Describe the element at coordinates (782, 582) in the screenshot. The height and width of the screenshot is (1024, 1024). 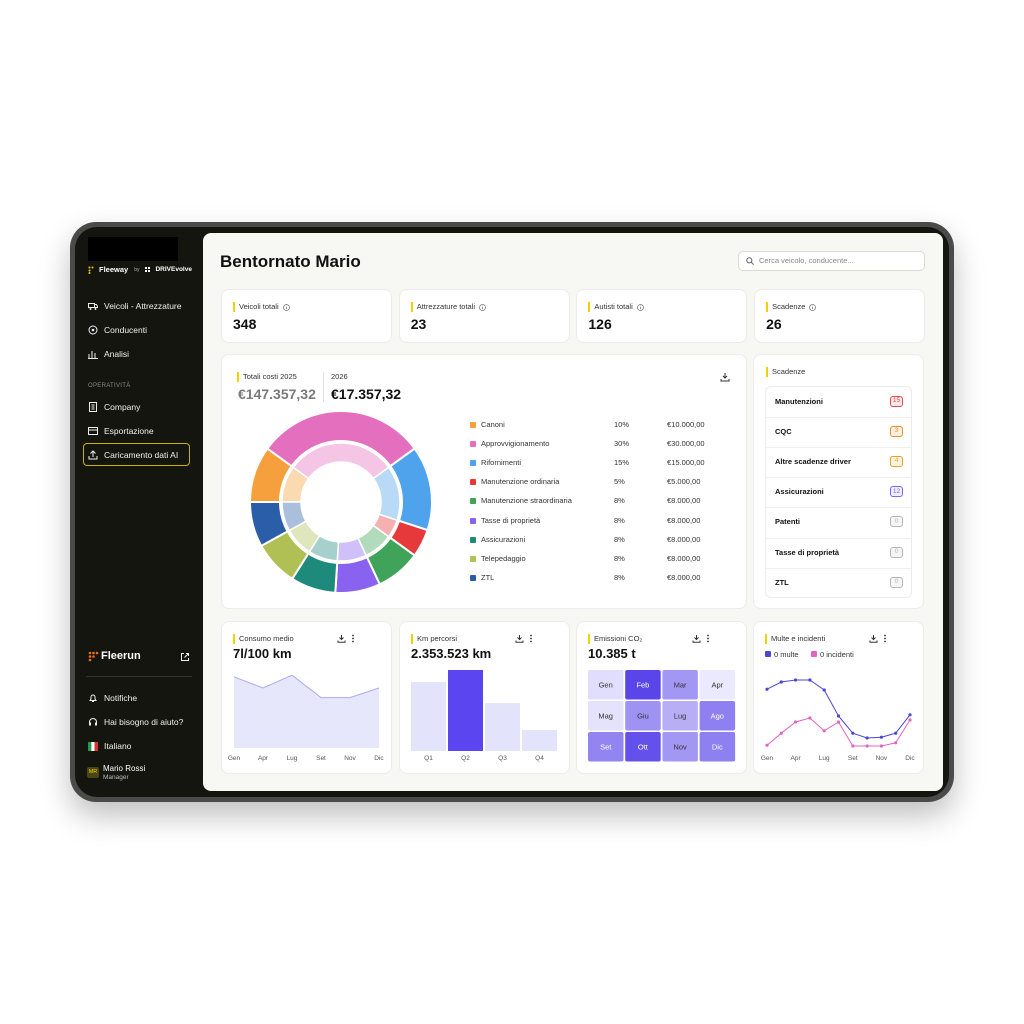
I see `deadline-label: ZTL` at that location.